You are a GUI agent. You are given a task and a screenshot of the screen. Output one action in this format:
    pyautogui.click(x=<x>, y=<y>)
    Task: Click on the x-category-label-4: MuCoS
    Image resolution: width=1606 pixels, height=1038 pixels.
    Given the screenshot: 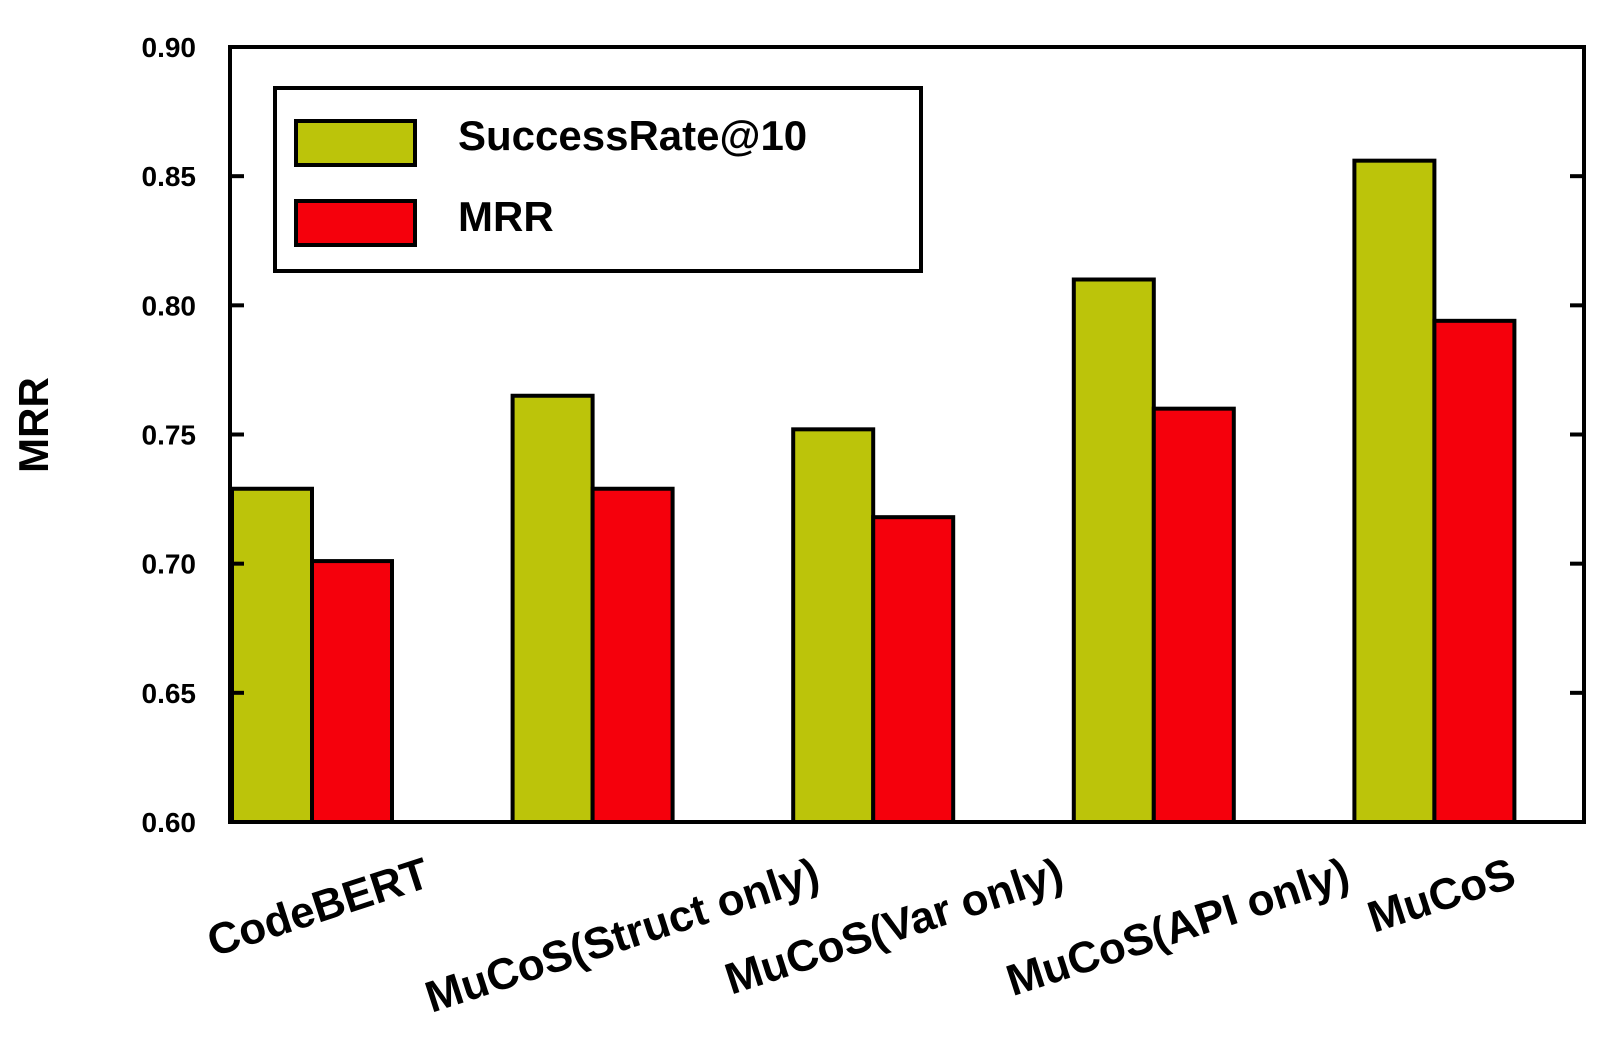 What is the action you would take?
    pyautogui.click(x=1441, y=895)
    